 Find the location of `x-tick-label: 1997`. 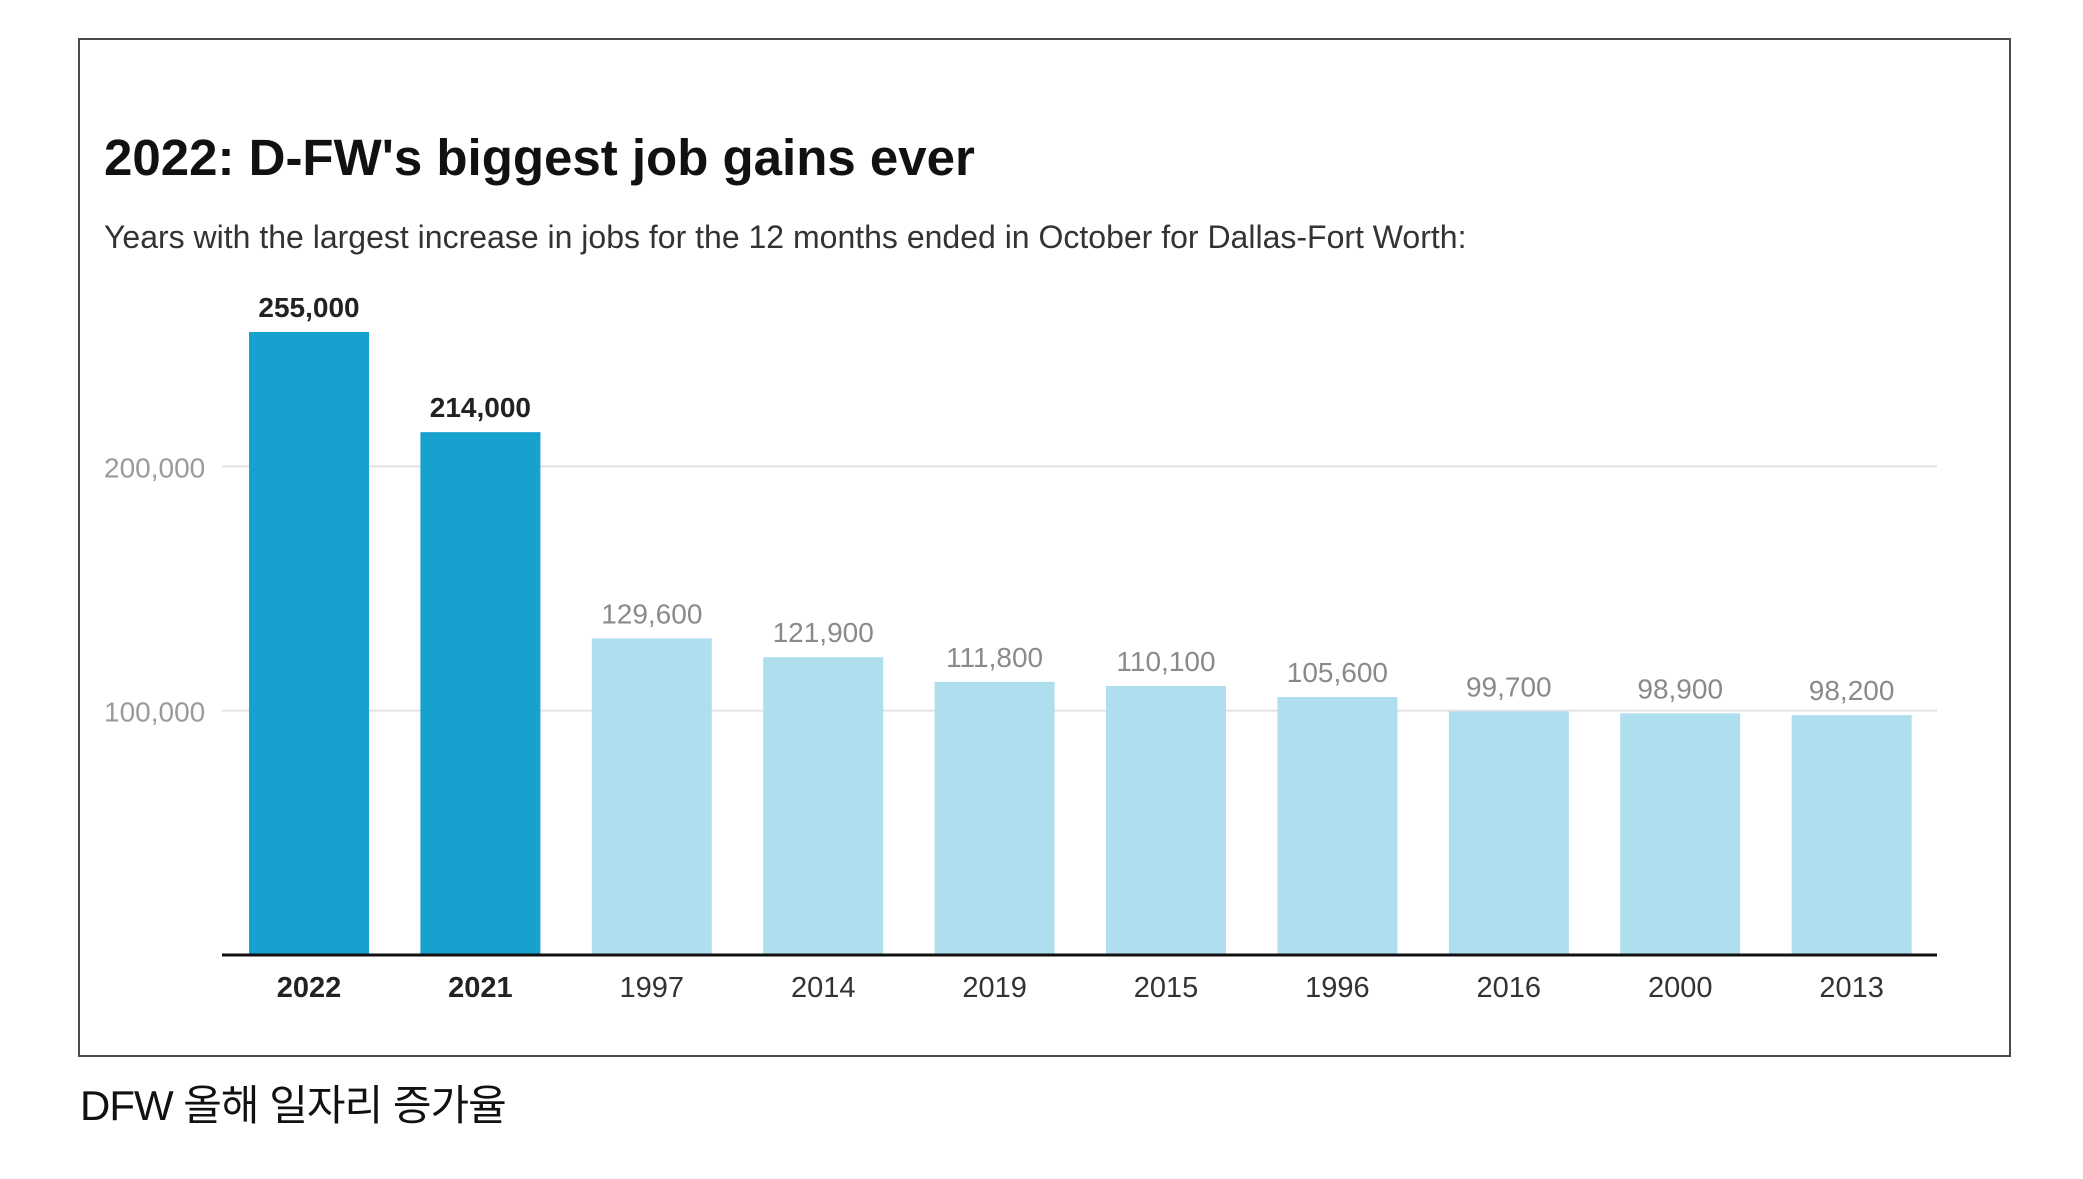

x-tick-label: 1997 is located at coordinates (652, 988).